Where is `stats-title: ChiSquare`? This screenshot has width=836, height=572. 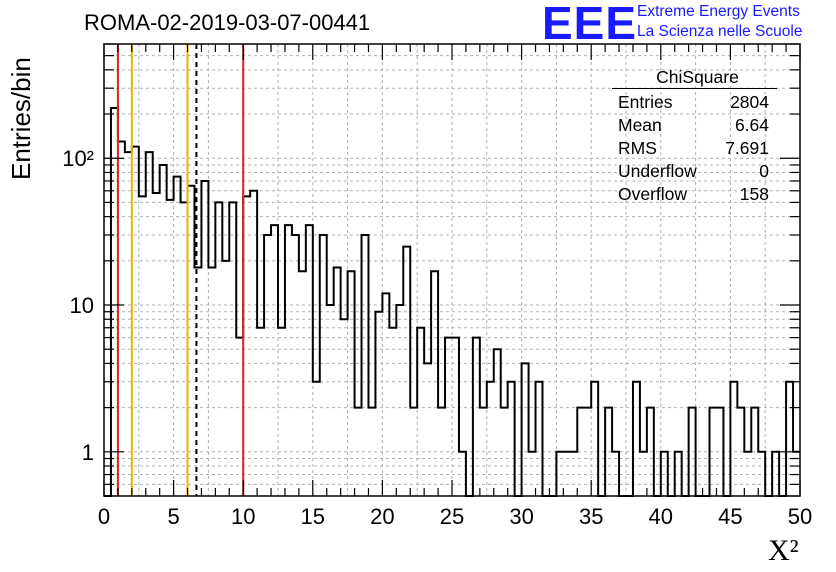 stats-title: ChiSquare is located at coordinates (694, 77).